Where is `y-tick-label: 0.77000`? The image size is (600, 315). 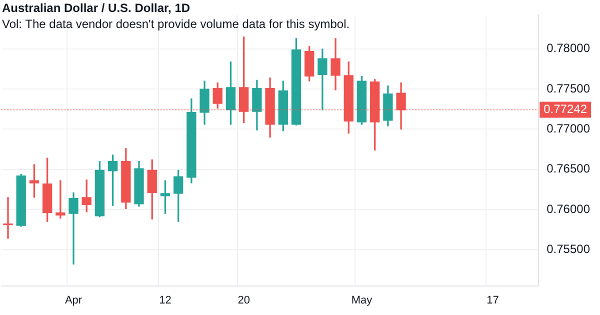 y-tick-label: 0.77000 is located at coordinates (568, 129).